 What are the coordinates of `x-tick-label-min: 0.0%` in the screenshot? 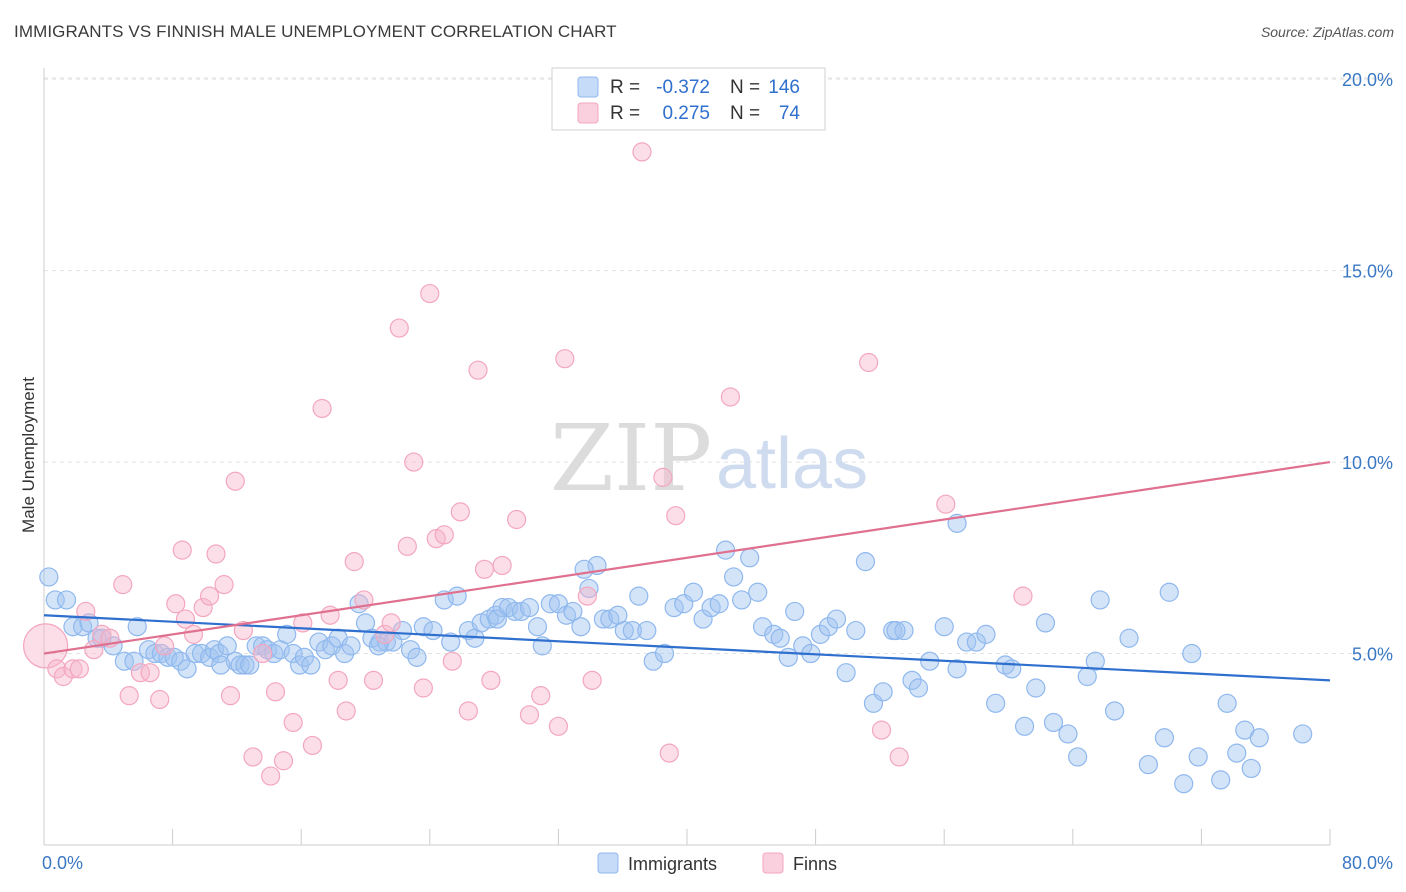 It's located at (62, 863).